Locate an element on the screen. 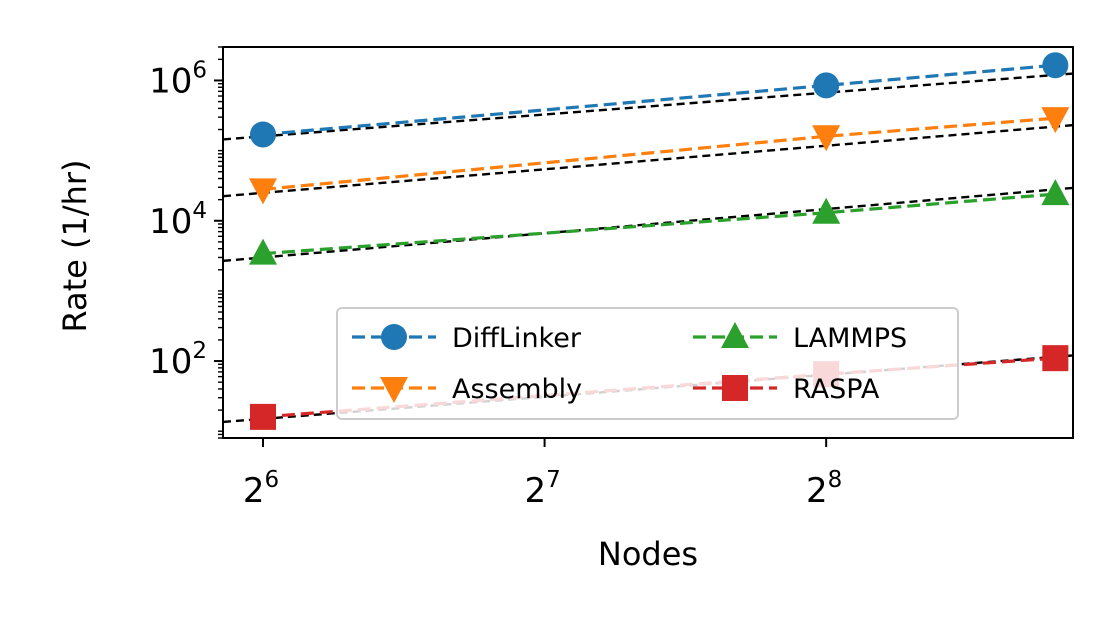 This screenshot has width=1120, height=640. y-axis-ticks: 102 104 106 is located at coordinates (186, 242).